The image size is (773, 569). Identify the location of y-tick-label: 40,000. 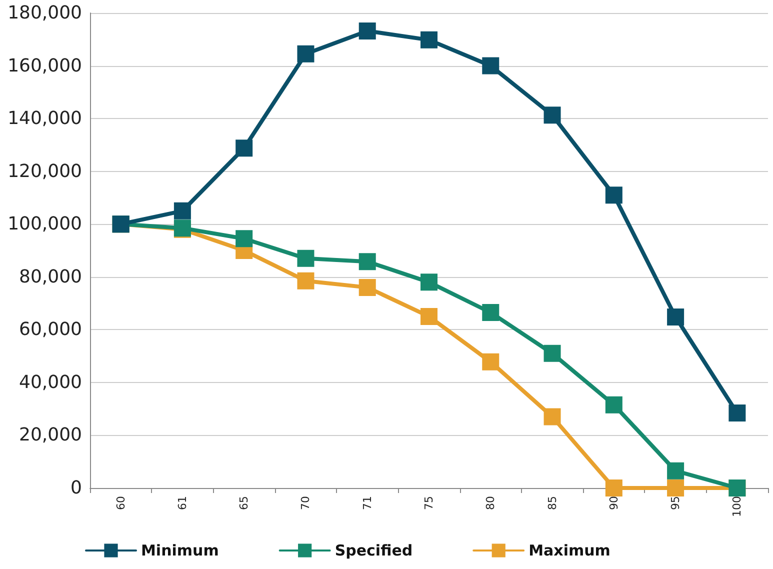
(50, 382).